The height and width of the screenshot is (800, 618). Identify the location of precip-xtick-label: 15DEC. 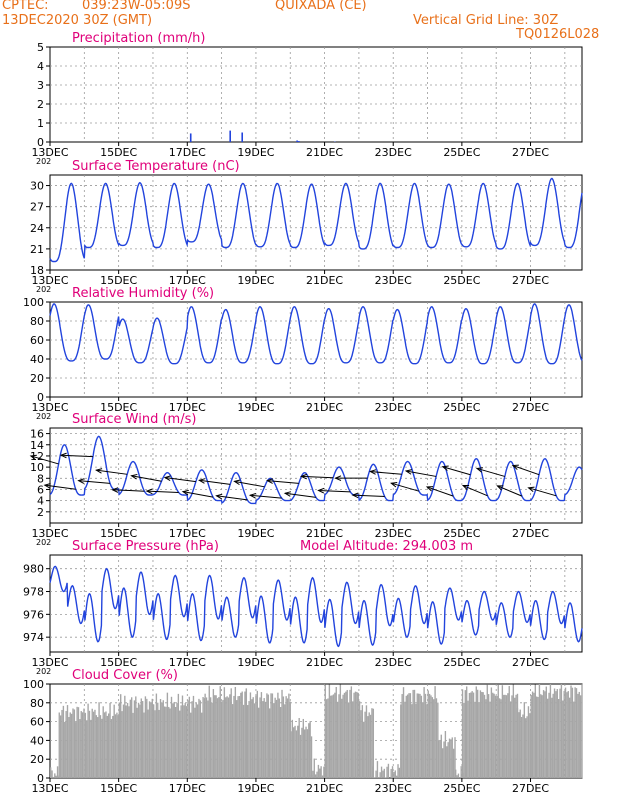
(118, 152).